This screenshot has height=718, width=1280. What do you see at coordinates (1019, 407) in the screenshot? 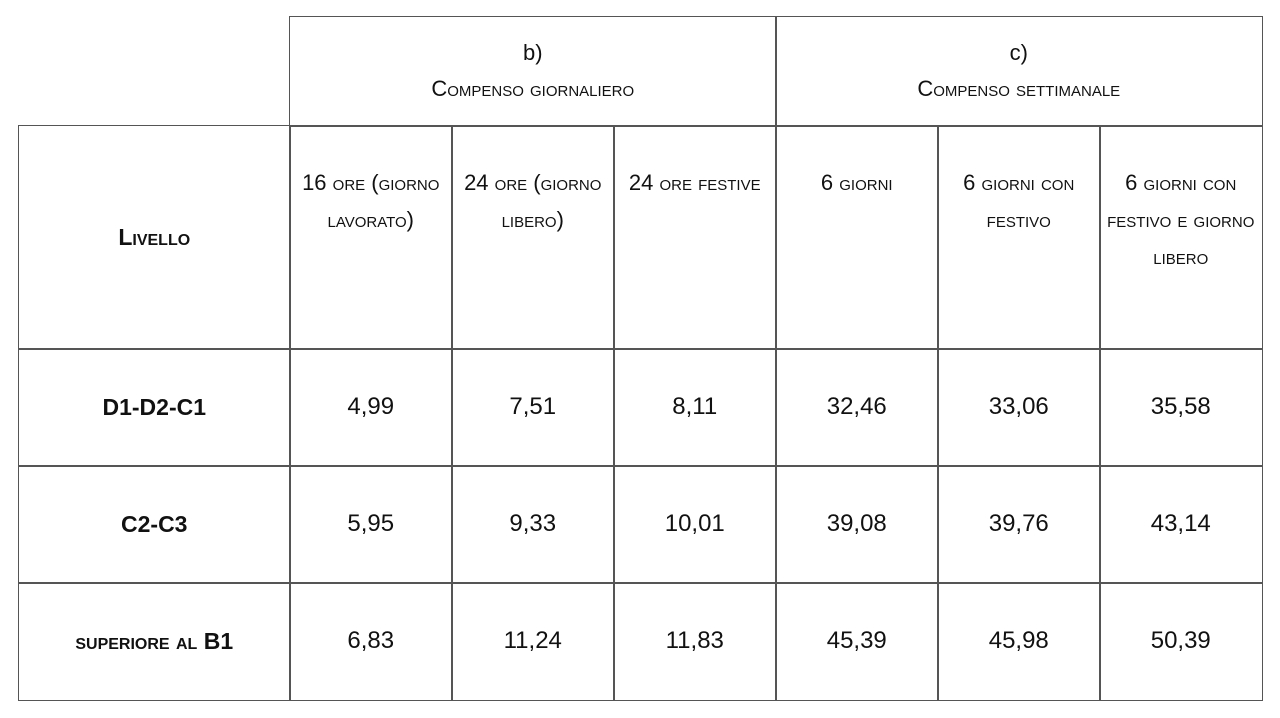
I see `table-cell: 33,06` at bounding box center [1019, 407].